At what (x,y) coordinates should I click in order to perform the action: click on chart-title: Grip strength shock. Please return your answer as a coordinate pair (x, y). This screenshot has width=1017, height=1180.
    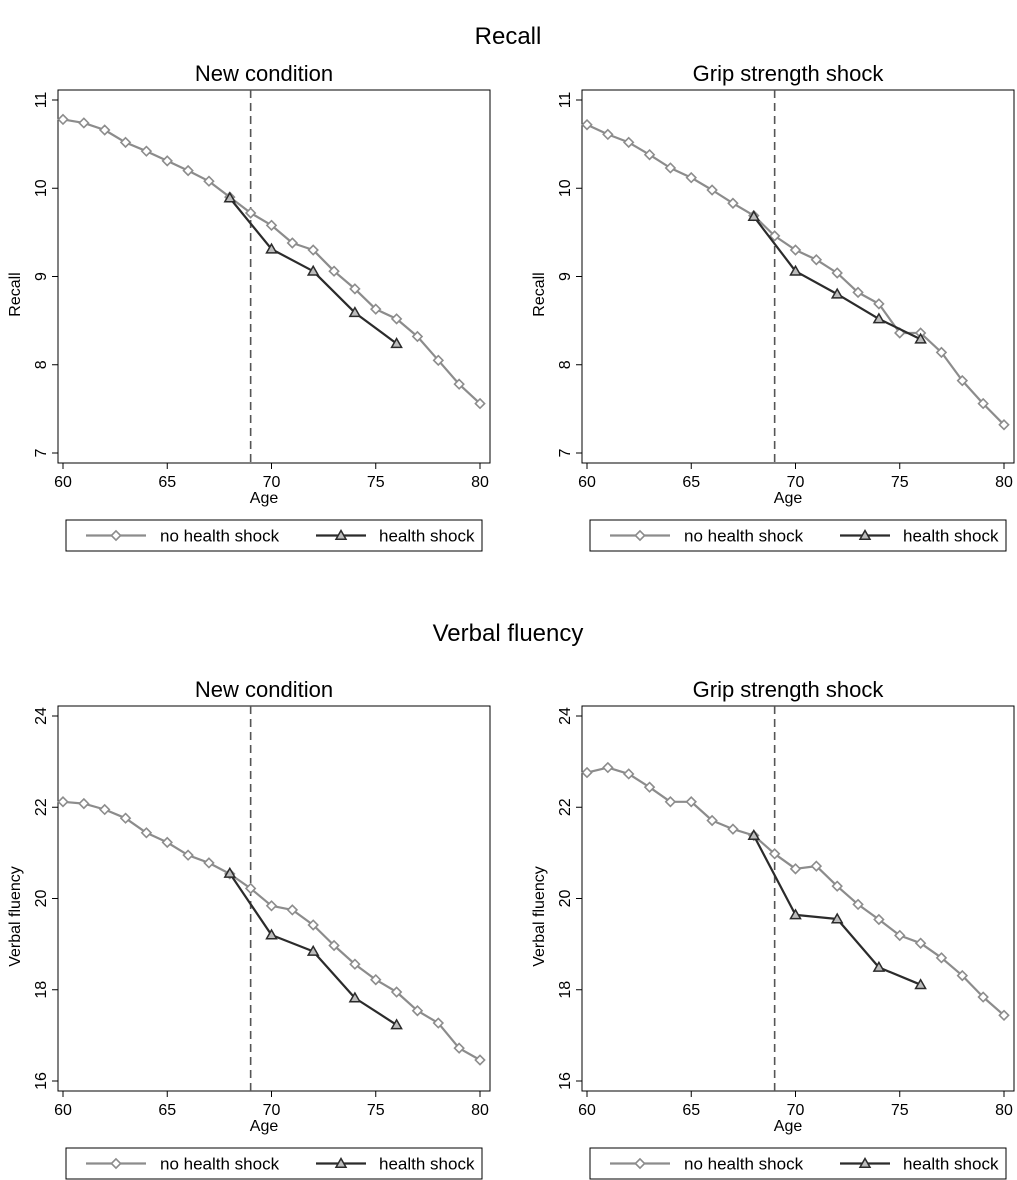
    Looking at the image, I should click on (789, 689).